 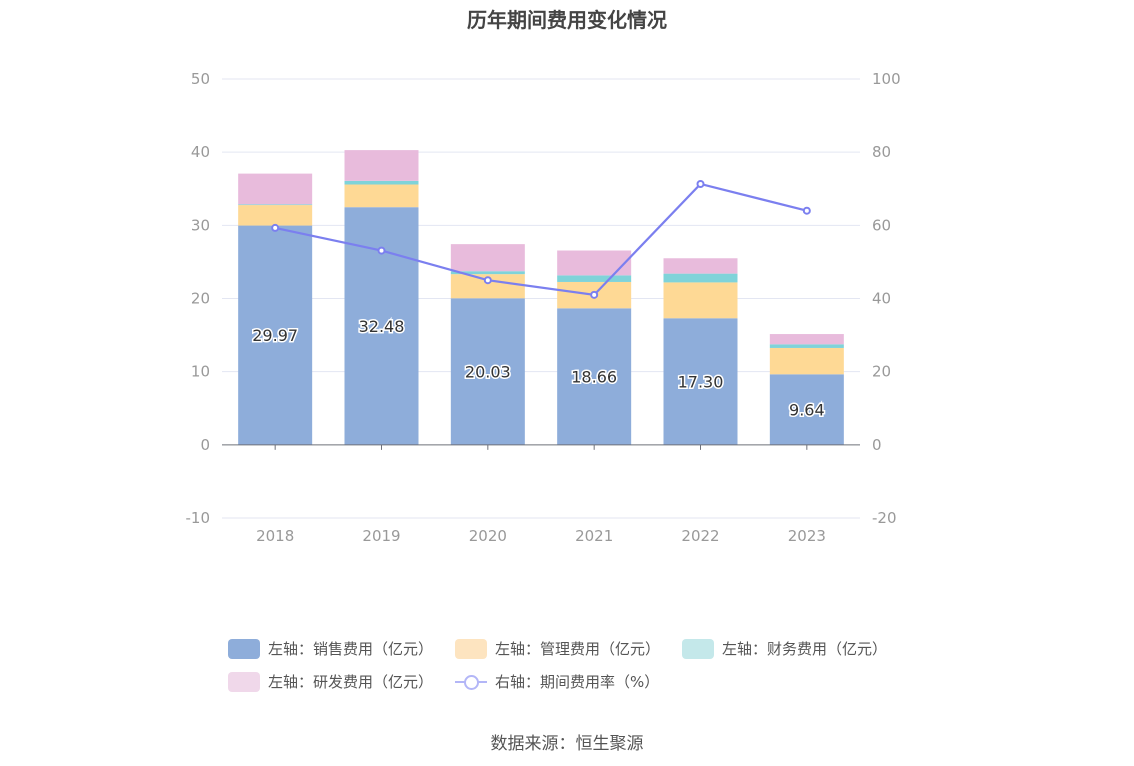 I want to click on bar-1-2018, so click(x=275, y=215).